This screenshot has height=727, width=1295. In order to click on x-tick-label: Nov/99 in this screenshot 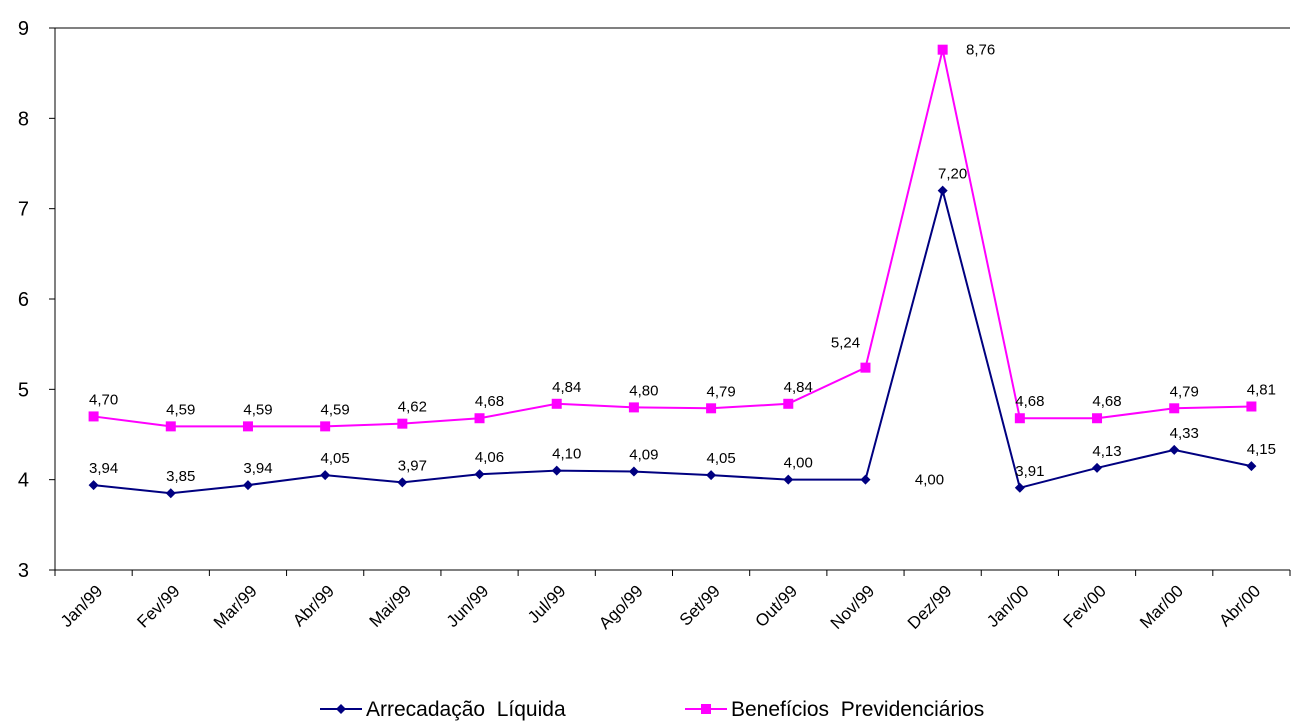, I will do `click(853, 607)`.